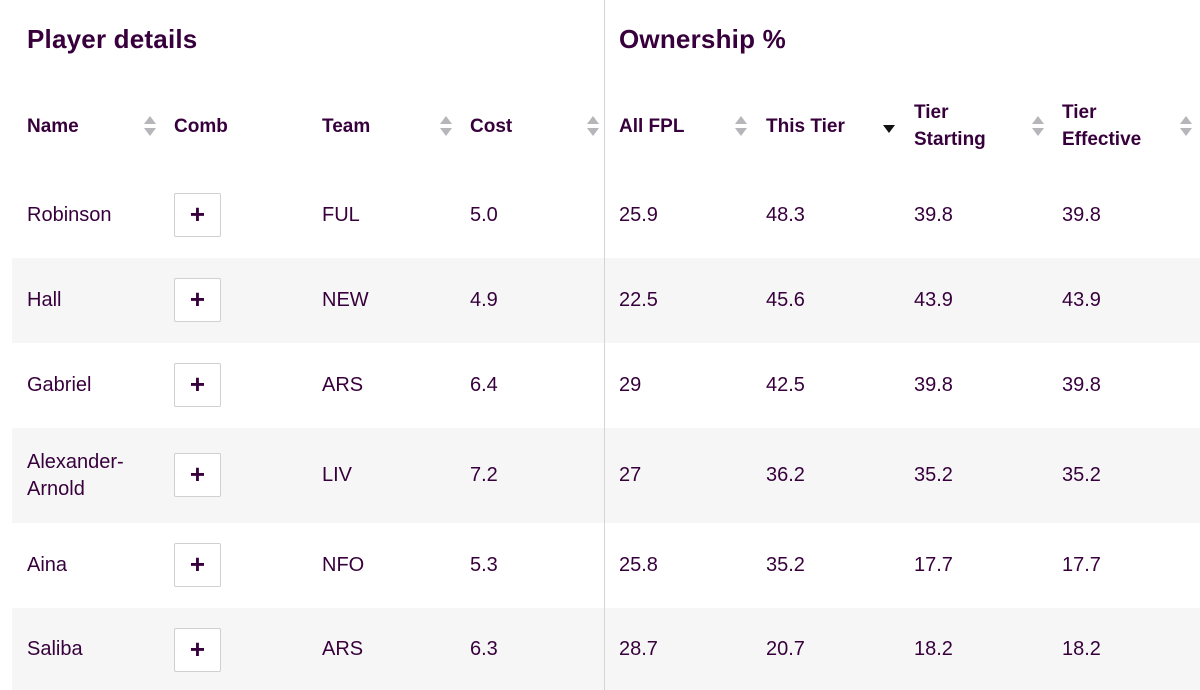 This screenshot has height=690, width=1200. I want to click on sort-tier-starting-icon, so click(1038, 126).